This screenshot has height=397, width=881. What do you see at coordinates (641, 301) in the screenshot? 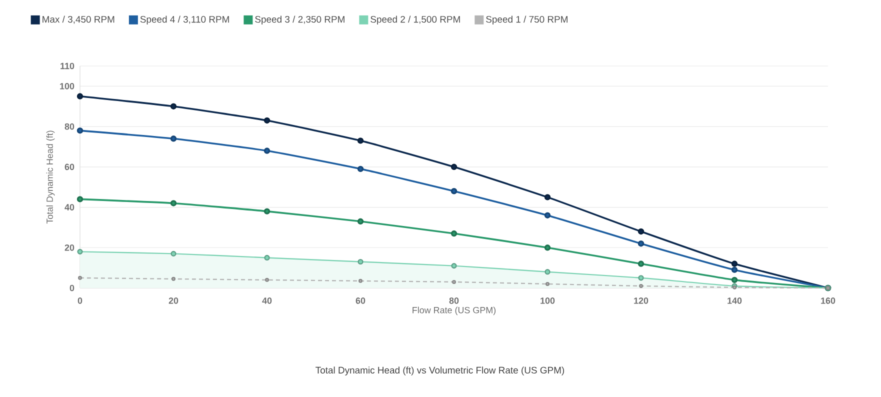
I see `x-tick-label: 120` at bounding box center [641, 301].